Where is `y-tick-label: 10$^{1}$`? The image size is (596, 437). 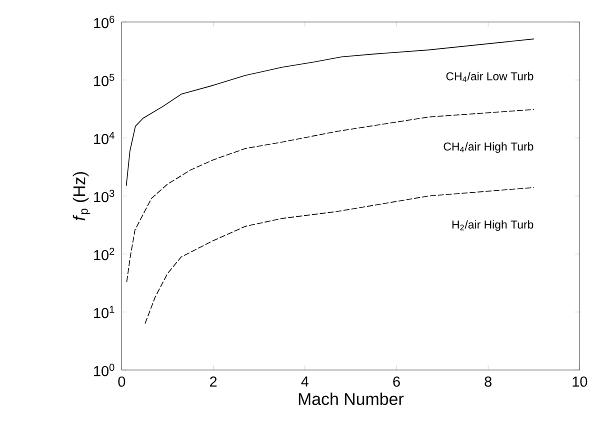 y-tick-label: 10$^{1}$ is located at coordinates (104, 312).